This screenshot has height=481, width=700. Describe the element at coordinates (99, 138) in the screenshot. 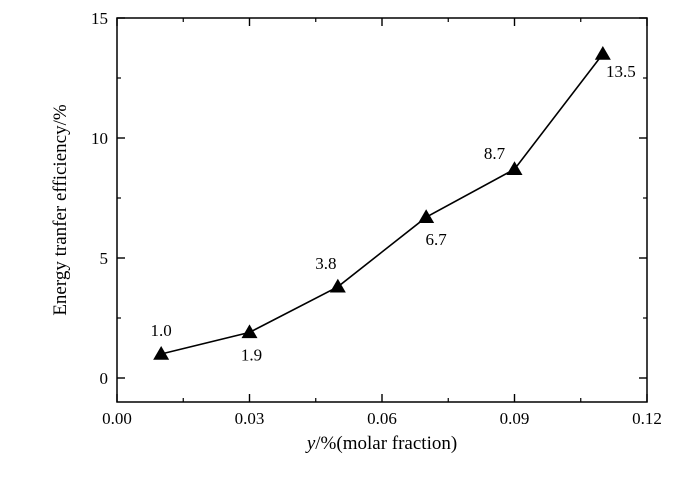

I see `y-tick-label: 10` at that location.